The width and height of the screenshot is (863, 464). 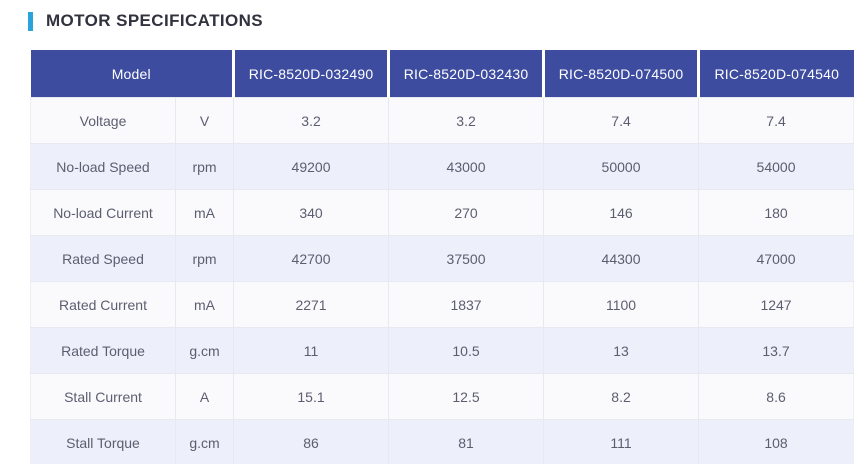 I want to click on value-cell: 44300, so click(x=621, y=258).